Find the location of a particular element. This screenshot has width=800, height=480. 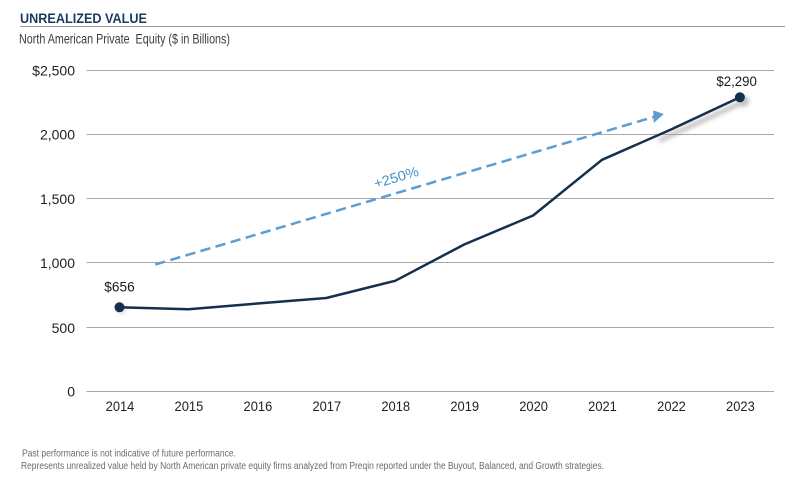

svg-text: $2,290 is located at coordinates (736, 81).